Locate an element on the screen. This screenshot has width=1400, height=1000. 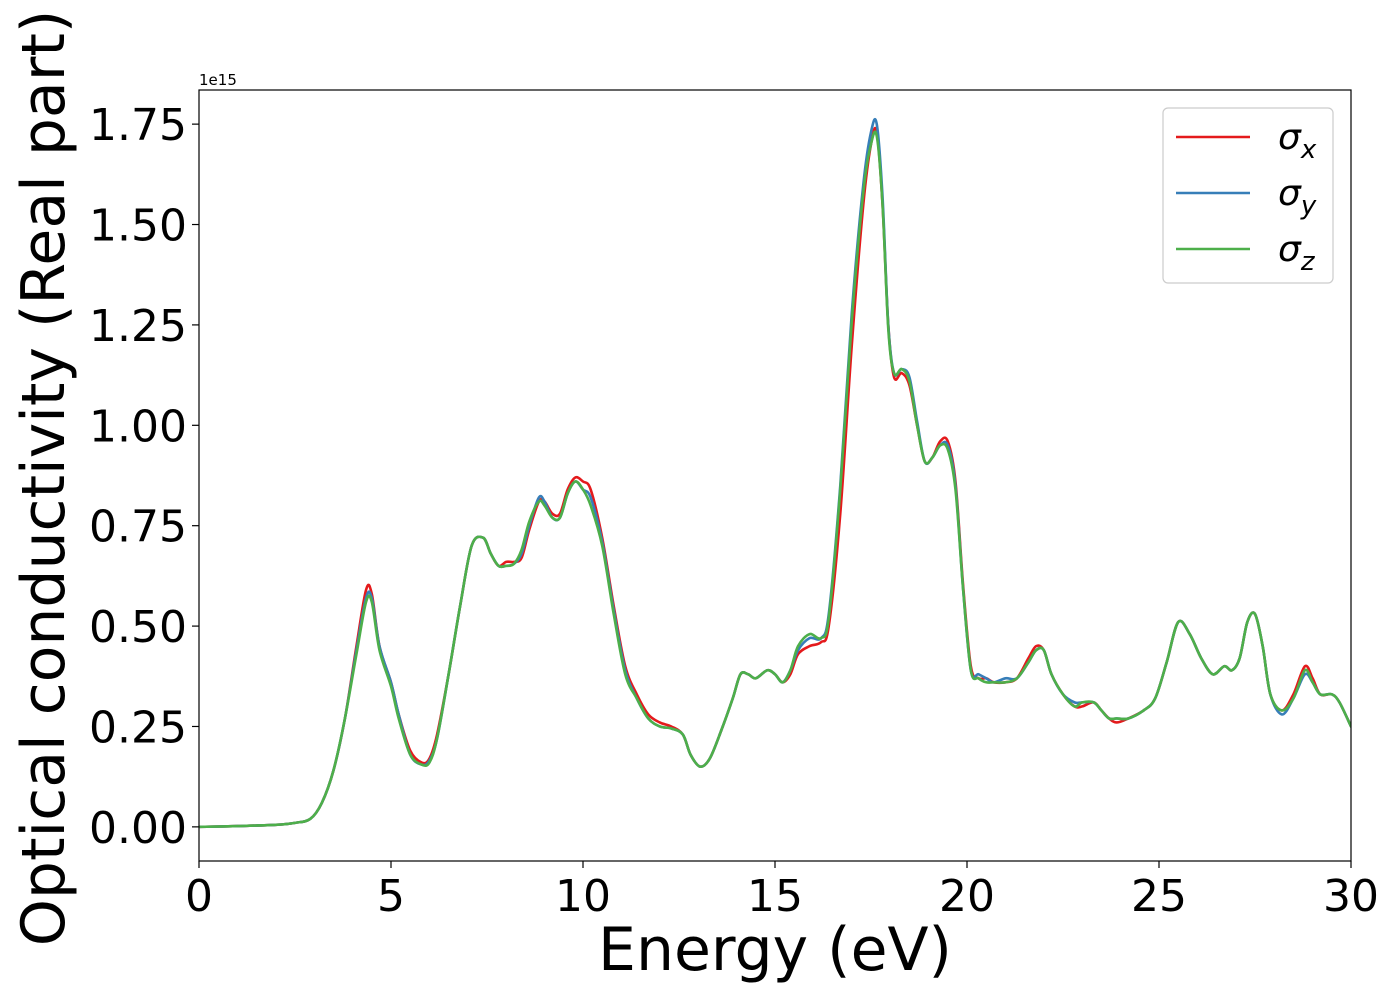
x-tick-label: 20 is located at coordinates (967, 896).